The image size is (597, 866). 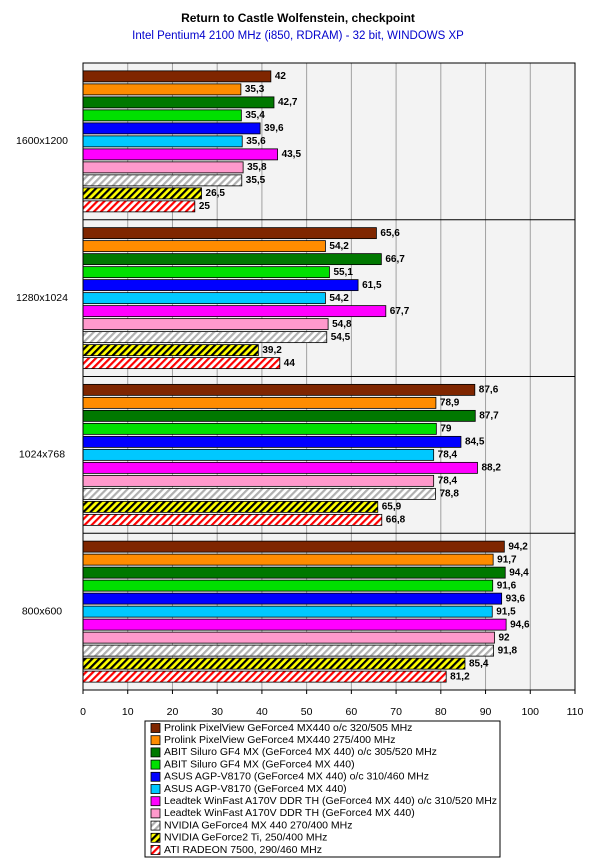 I want to click on value-label: 94,2, so click(x=518, y=546).